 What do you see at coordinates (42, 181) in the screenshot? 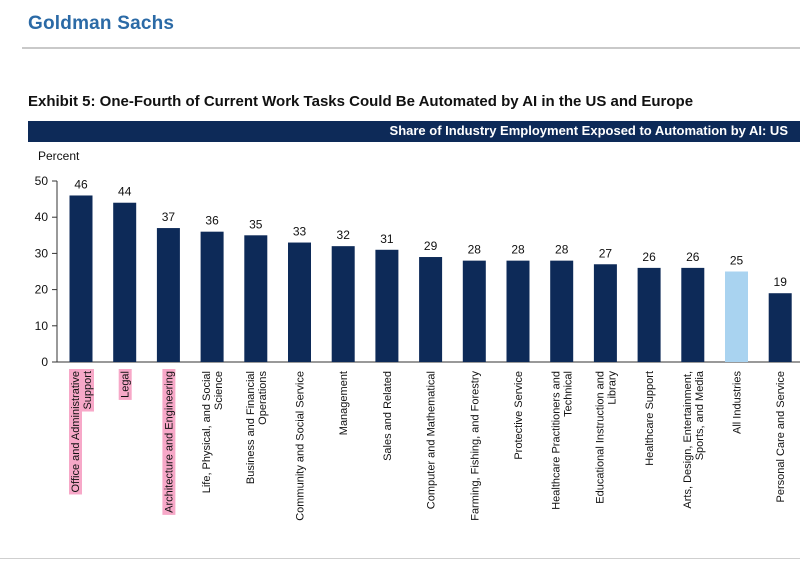
I see `y-tick-label: 50` at bounding box center [42, 181].